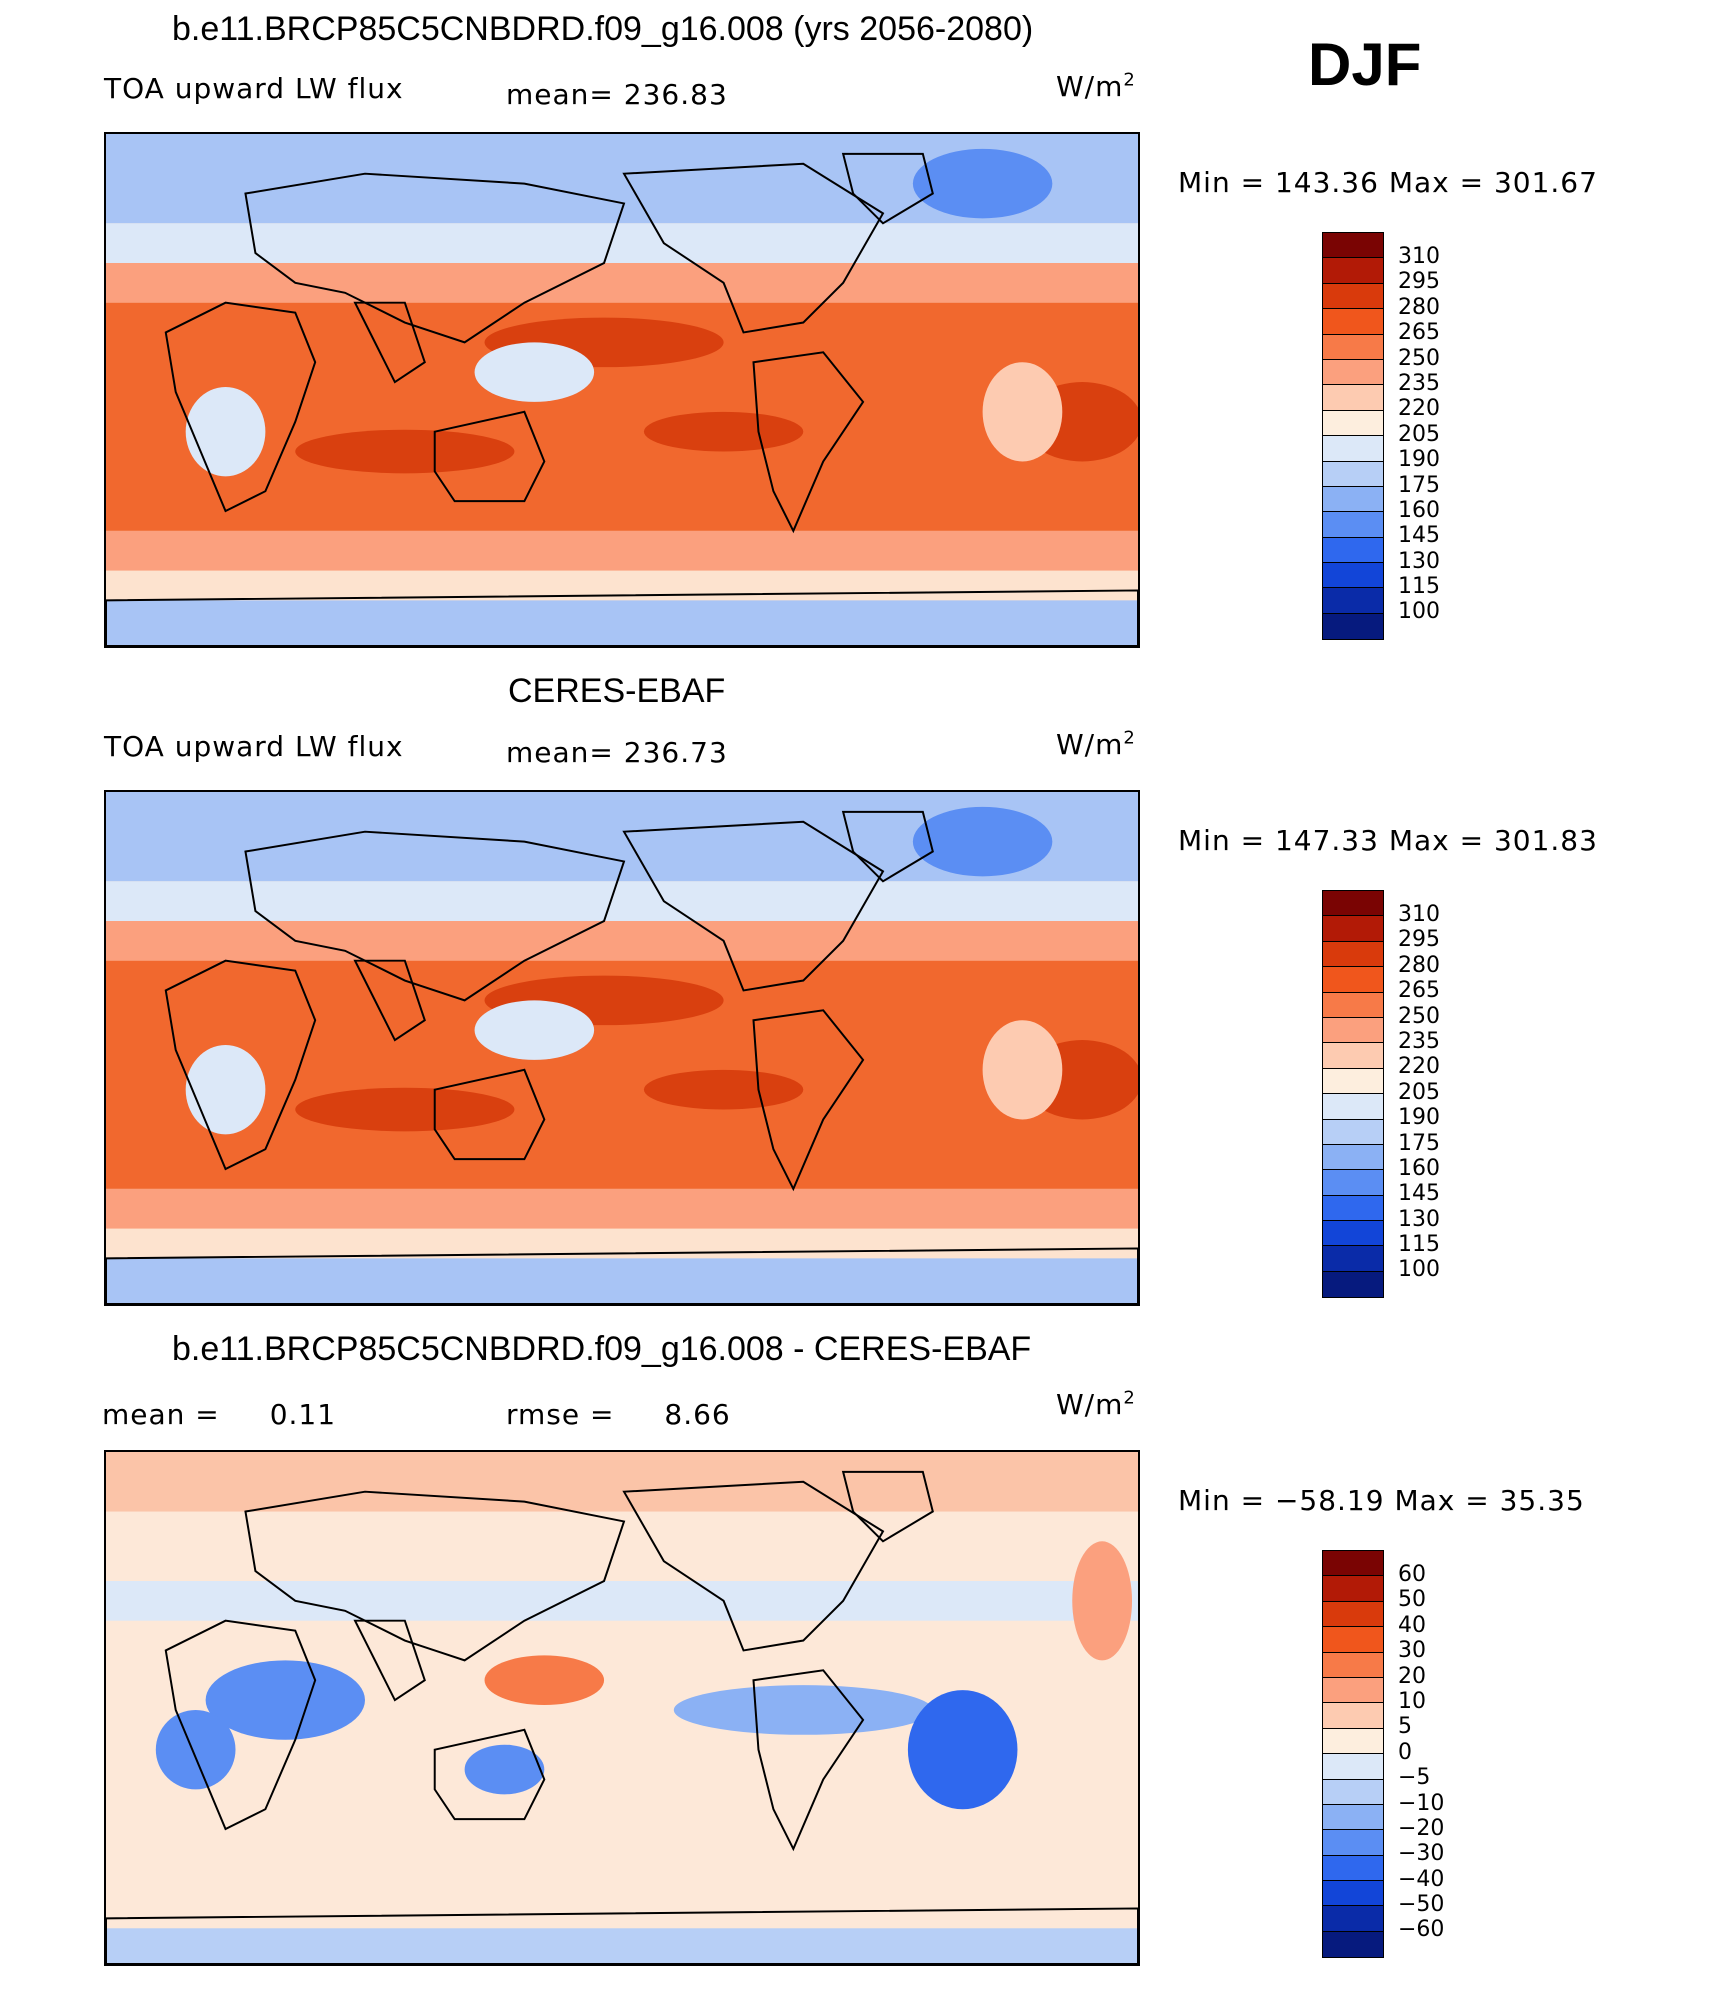 This screenshot has height=1991, width=1710. I want to click on colorbar-label: 175, so click(1419, 485).